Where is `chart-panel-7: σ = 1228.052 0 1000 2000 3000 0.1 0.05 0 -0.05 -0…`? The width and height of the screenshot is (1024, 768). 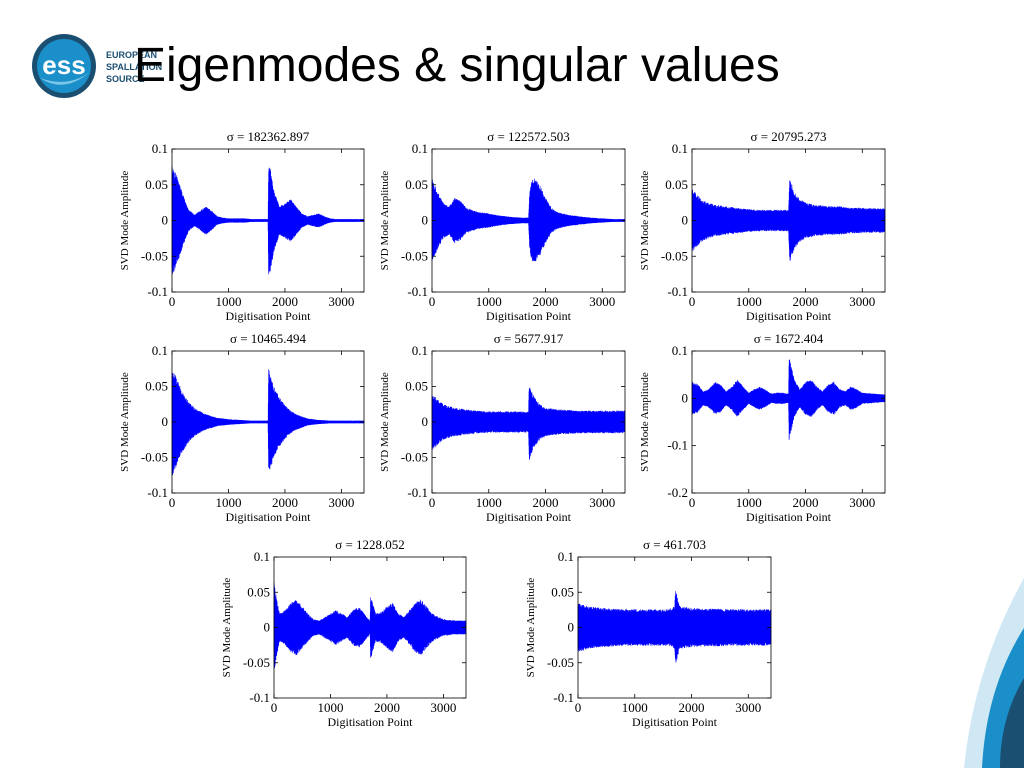 chart-panel-7: σ = 1228.052 0 1000 2000 3000 0.1 0.05 0 -0.05 -0… is located at coordinates (344, 633).